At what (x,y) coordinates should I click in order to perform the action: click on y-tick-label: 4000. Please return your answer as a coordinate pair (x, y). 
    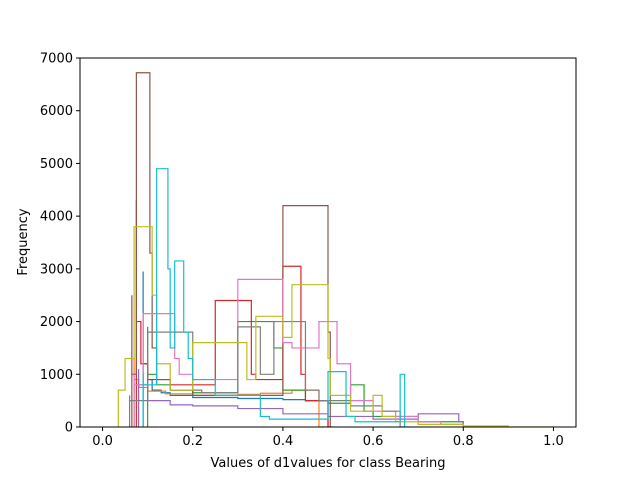
    Looking at the image, I should click on (56, 217).